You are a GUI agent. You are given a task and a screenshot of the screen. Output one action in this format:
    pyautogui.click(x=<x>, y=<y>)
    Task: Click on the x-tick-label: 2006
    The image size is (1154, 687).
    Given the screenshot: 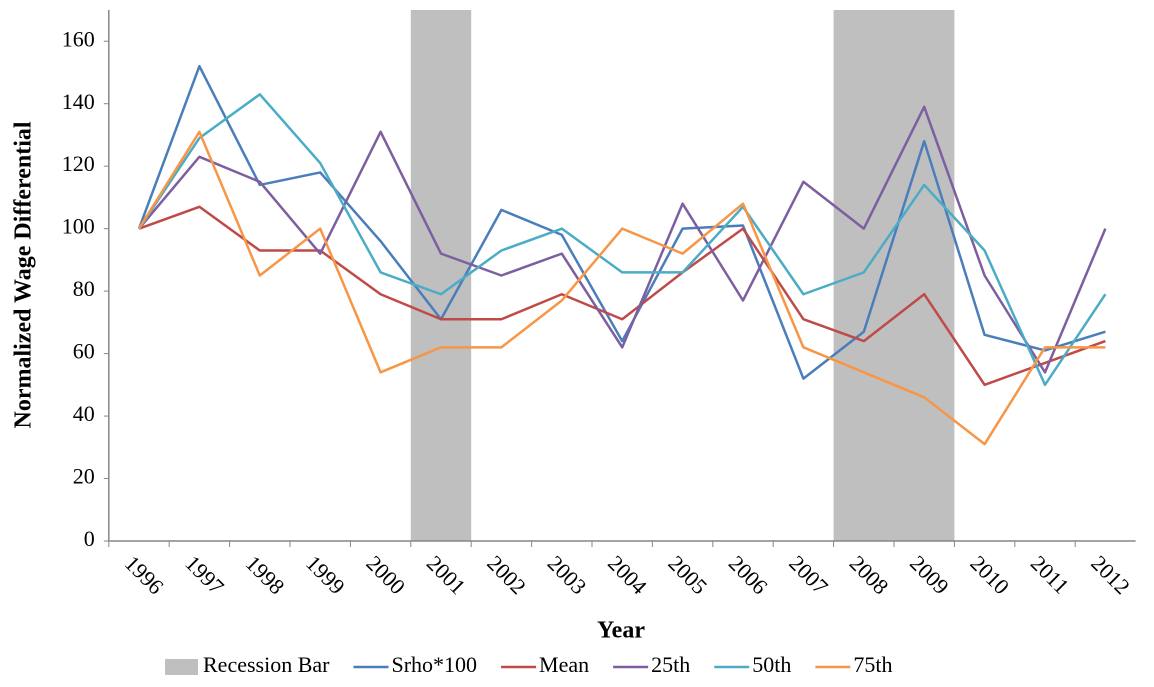 What is the action you would take?
    pyautogui.click(x=748, y=574)
    